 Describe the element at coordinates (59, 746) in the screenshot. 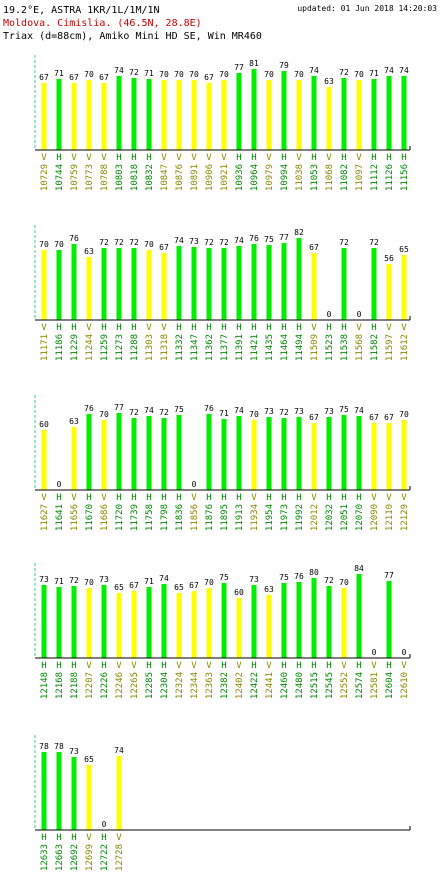

I see `value-label: 78` at that location.